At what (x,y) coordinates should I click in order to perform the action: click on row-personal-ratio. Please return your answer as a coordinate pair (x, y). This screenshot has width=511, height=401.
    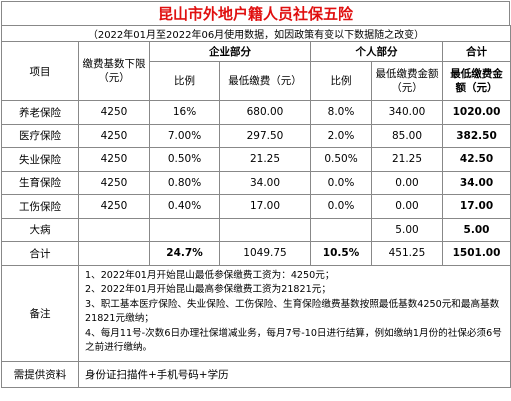
    Looking at the image, I should click on (341, 229).